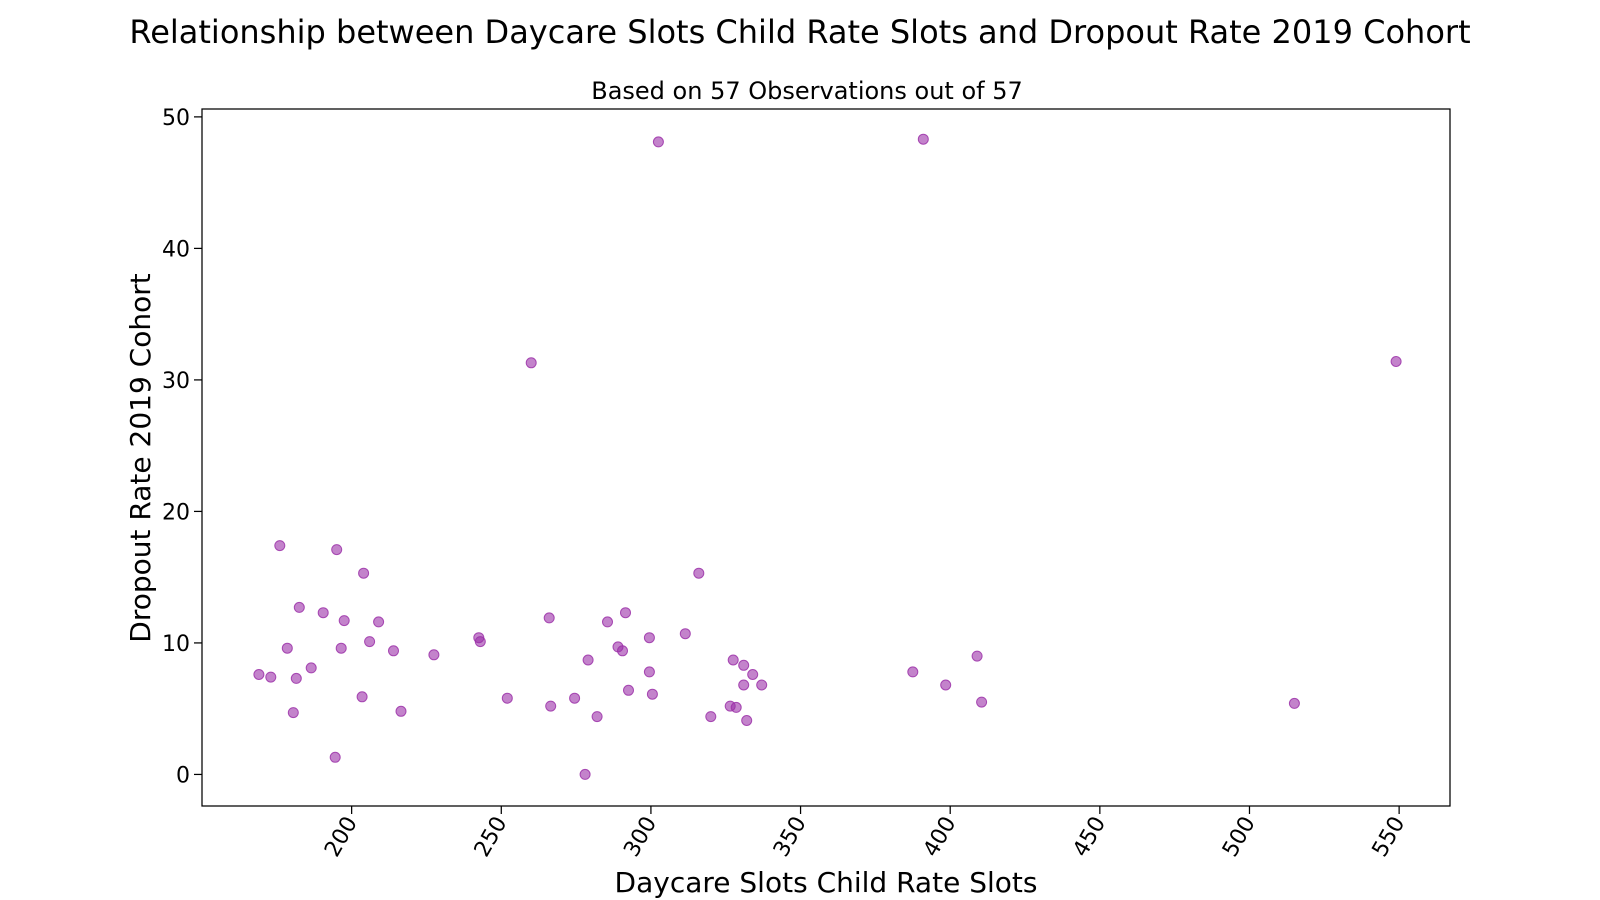 This screenshot has width=1600, height=900. Describe the element at coordinates (176, 644) in the screenshot. I see `y-tick-label: 10` at that location.